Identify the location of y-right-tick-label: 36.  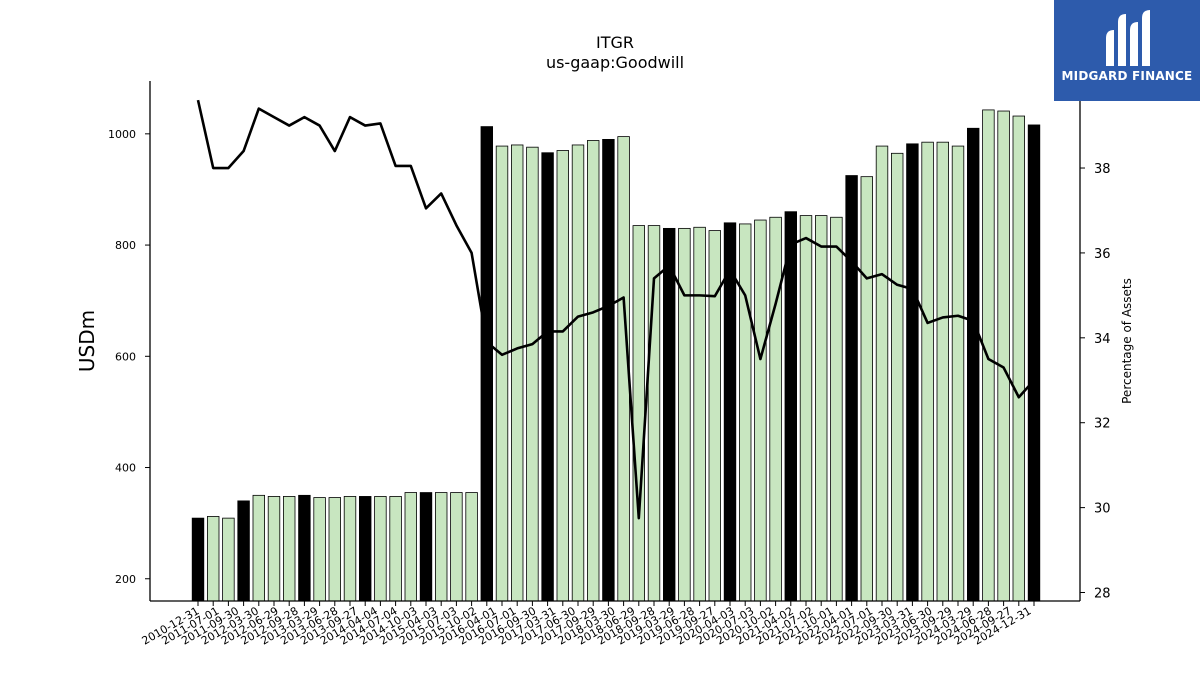
(1102, 254).